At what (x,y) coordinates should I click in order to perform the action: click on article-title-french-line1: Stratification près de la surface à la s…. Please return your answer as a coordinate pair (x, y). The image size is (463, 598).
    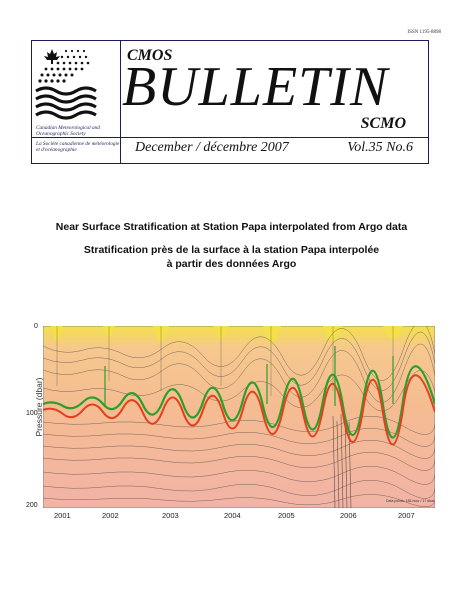
    Looking at the image, I should click on (231, 250).